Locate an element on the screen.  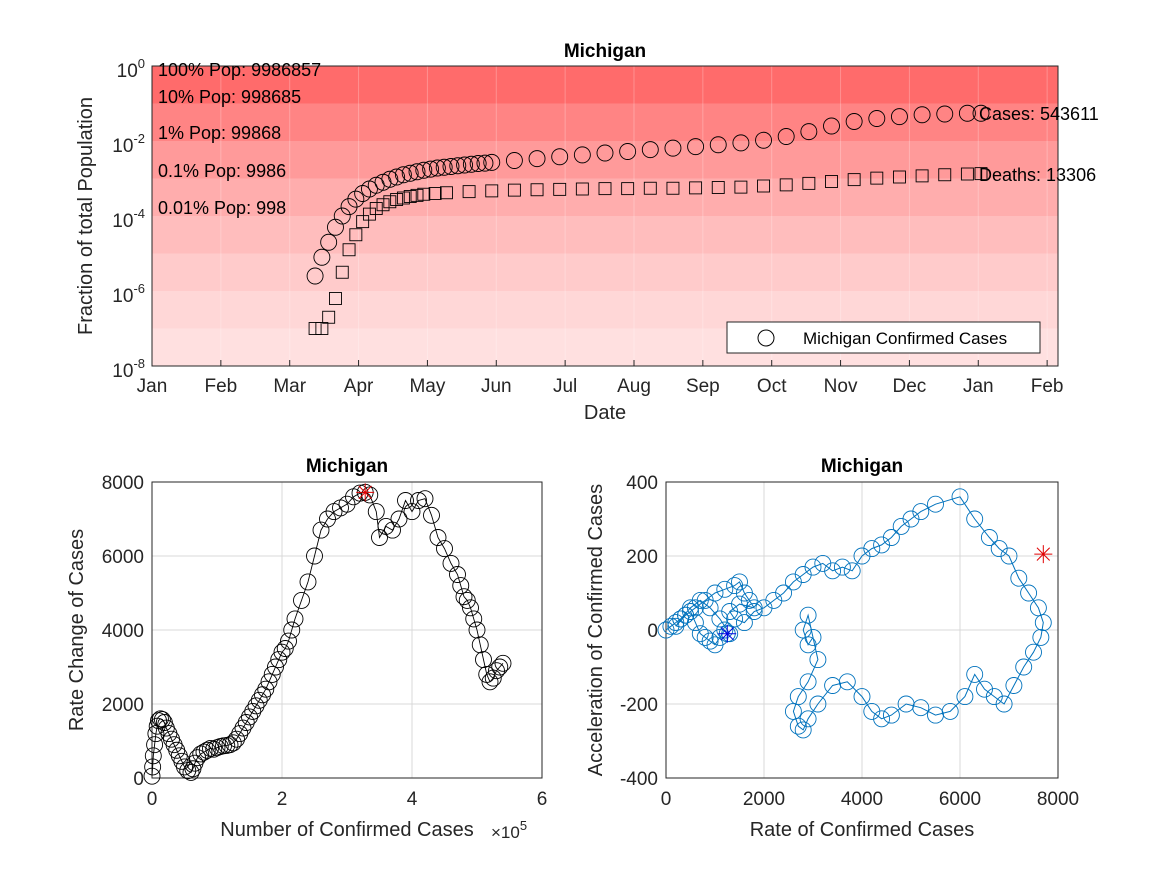
bl-xtick-label: 0 is located at coordinates (152, 799).